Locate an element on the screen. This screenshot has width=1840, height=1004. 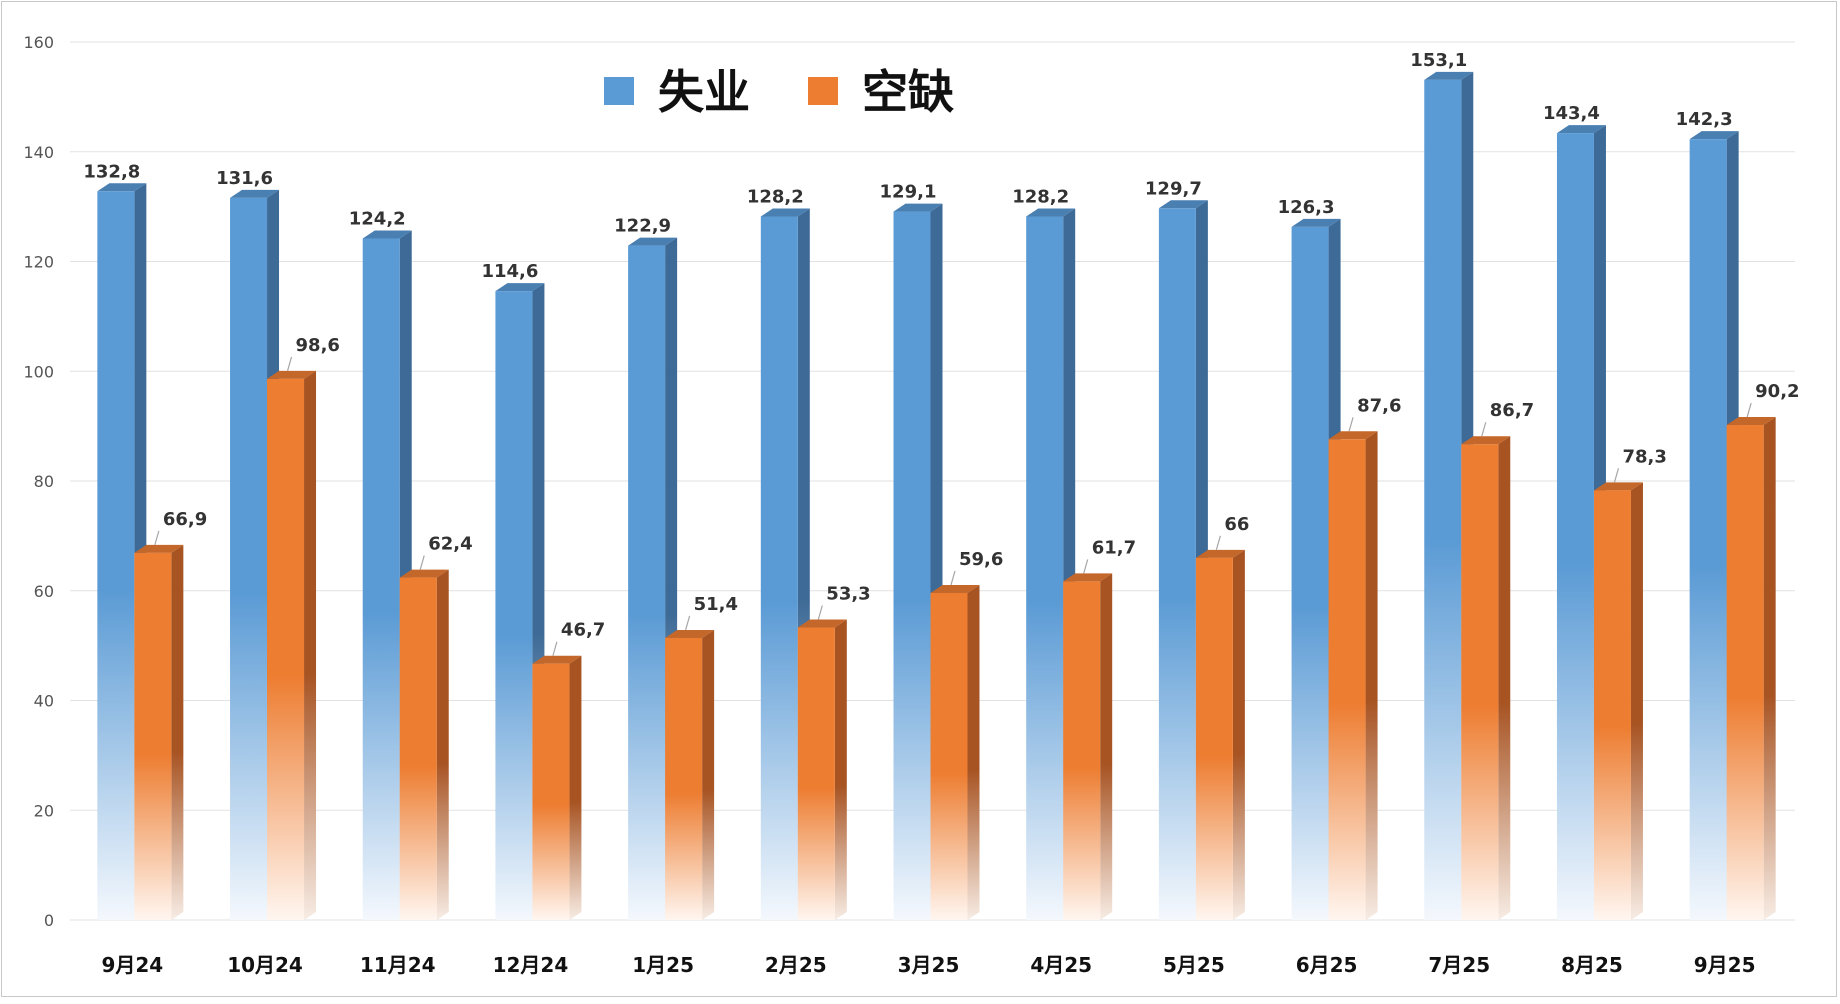
x-category-label: 4月25 is located at coordinates (1061, 965).